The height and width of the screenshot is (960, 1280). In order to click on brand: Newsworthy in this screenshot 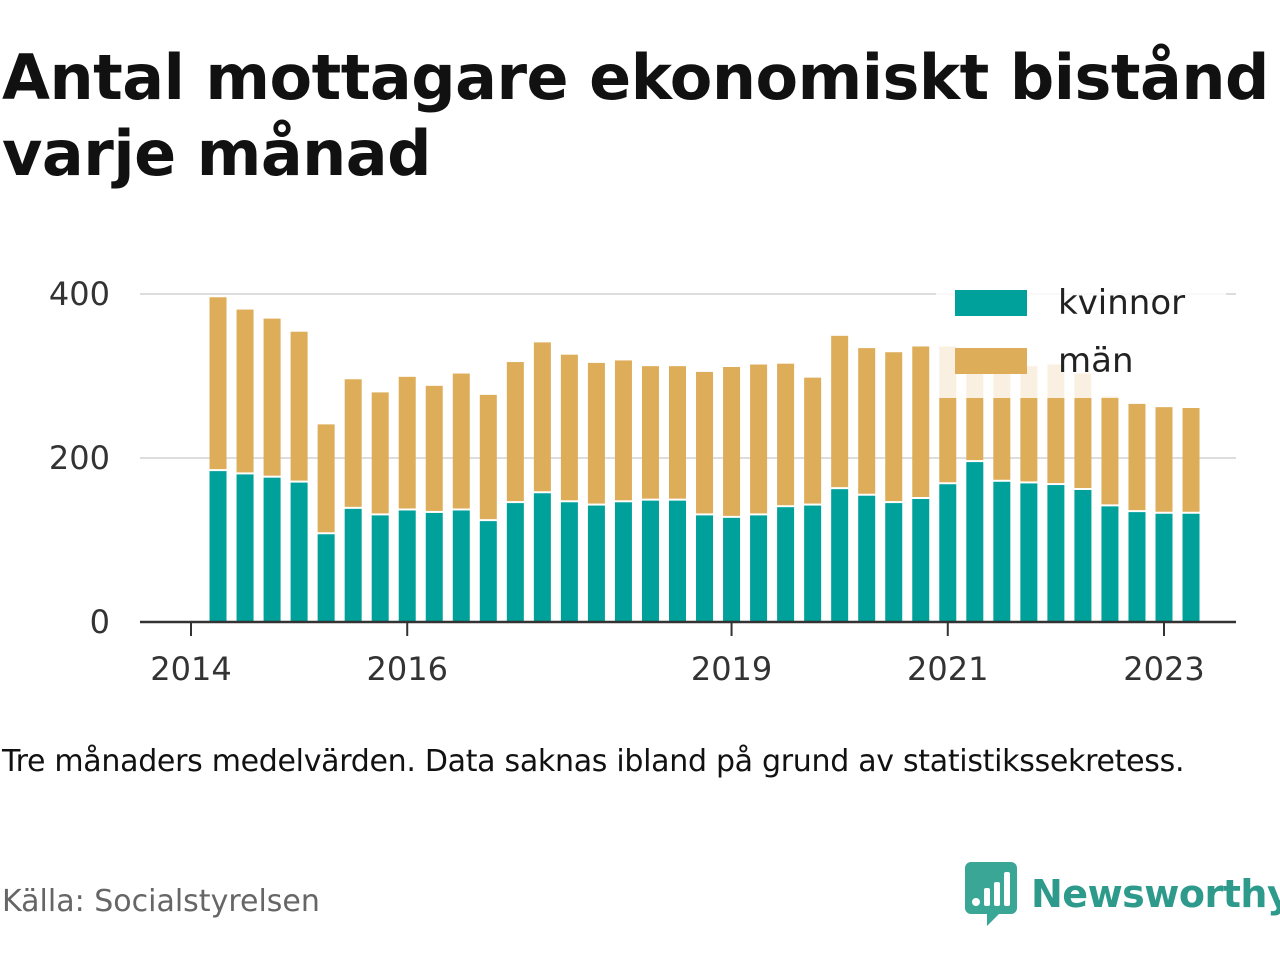, I will do `click(1122, 894)`.